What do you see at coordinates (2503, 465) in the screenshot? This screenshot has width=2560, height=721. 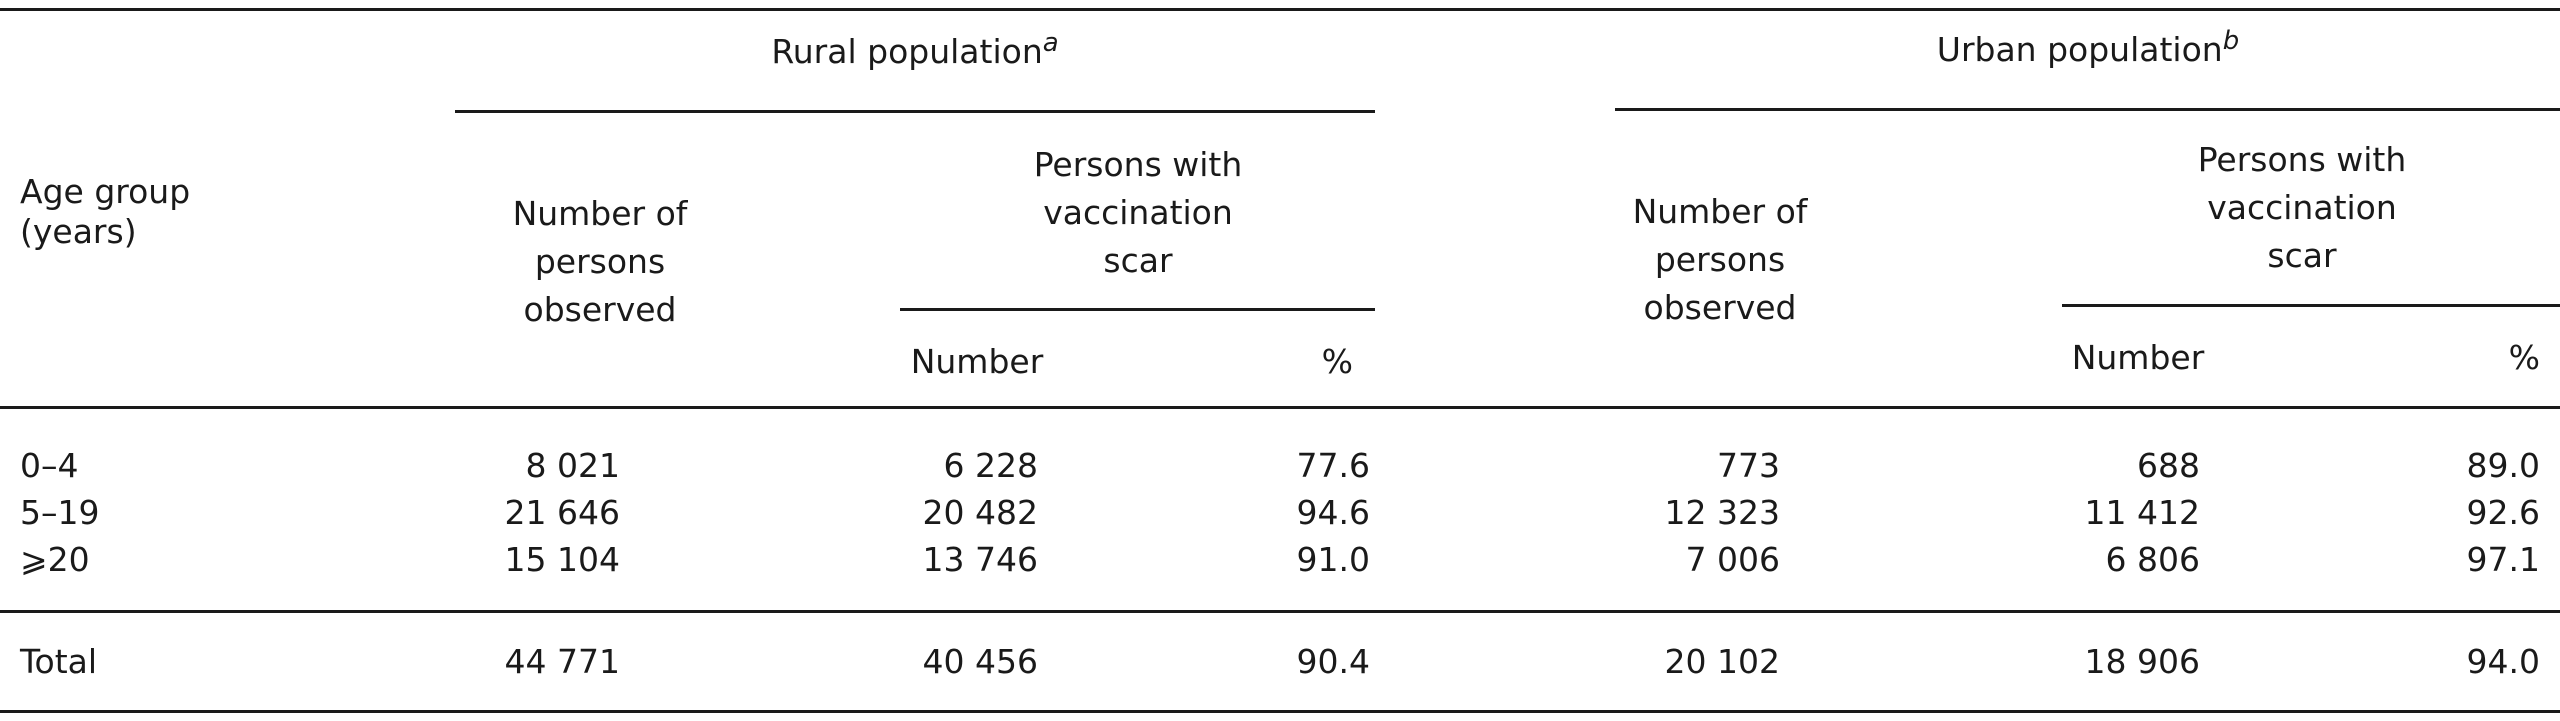 I see `urban-percent-cell: 89.0` at bounding box center [2503, 465].